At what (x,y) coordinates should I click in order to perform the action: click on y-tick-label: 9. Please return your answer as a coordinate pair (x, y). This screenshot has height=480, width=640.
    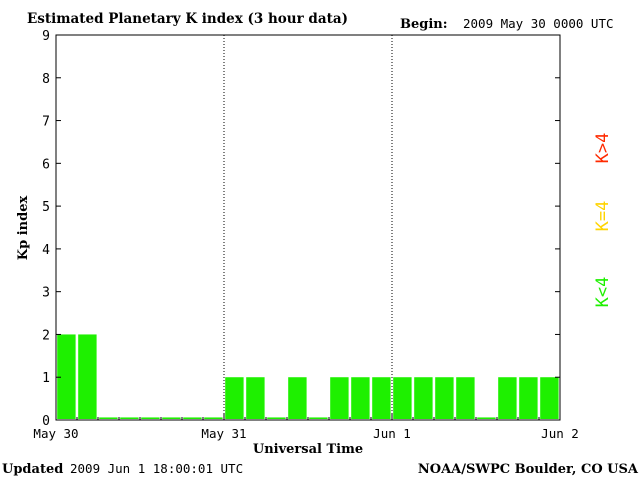
    Looking at the image, I should click on (46, 36).